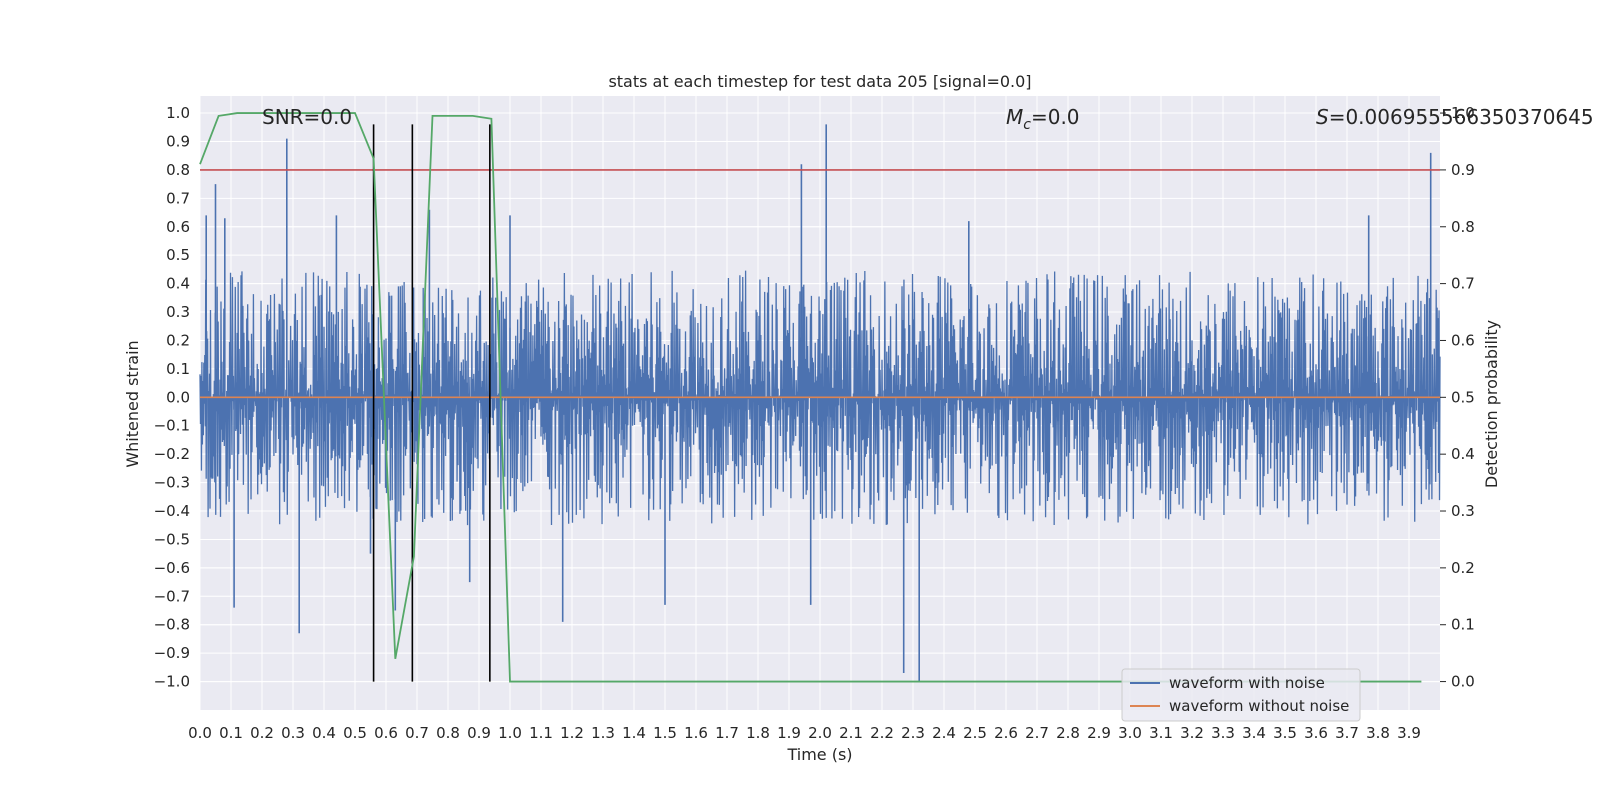 Image resolution: width=1600 pixels, height=800 pixels. I want to click on x-tick-label: 0.7, so click(417, 733).